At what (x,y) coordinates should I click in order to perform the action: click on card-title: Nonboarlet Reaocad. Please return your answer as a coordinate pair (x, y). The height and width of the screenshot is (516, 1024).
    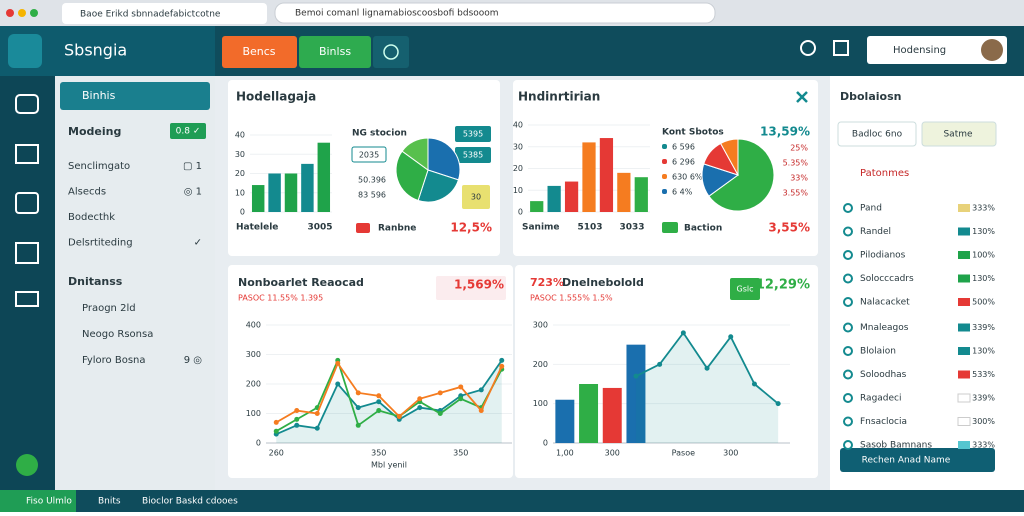
    Looking at the image, I should click on (301, 282).